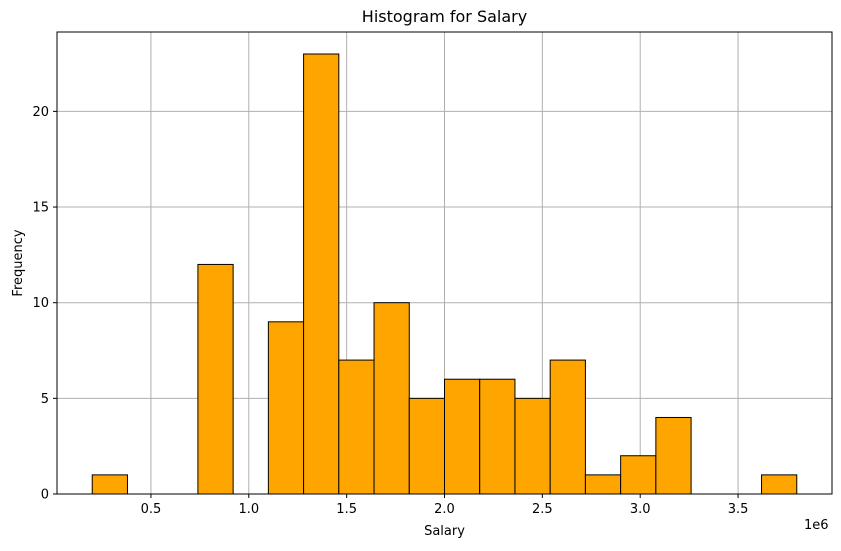 The image size is (841, 551). Describe the element at coordinates (151, 509) in the screenshot. I see `x-tick-label: 0.5` at that location.